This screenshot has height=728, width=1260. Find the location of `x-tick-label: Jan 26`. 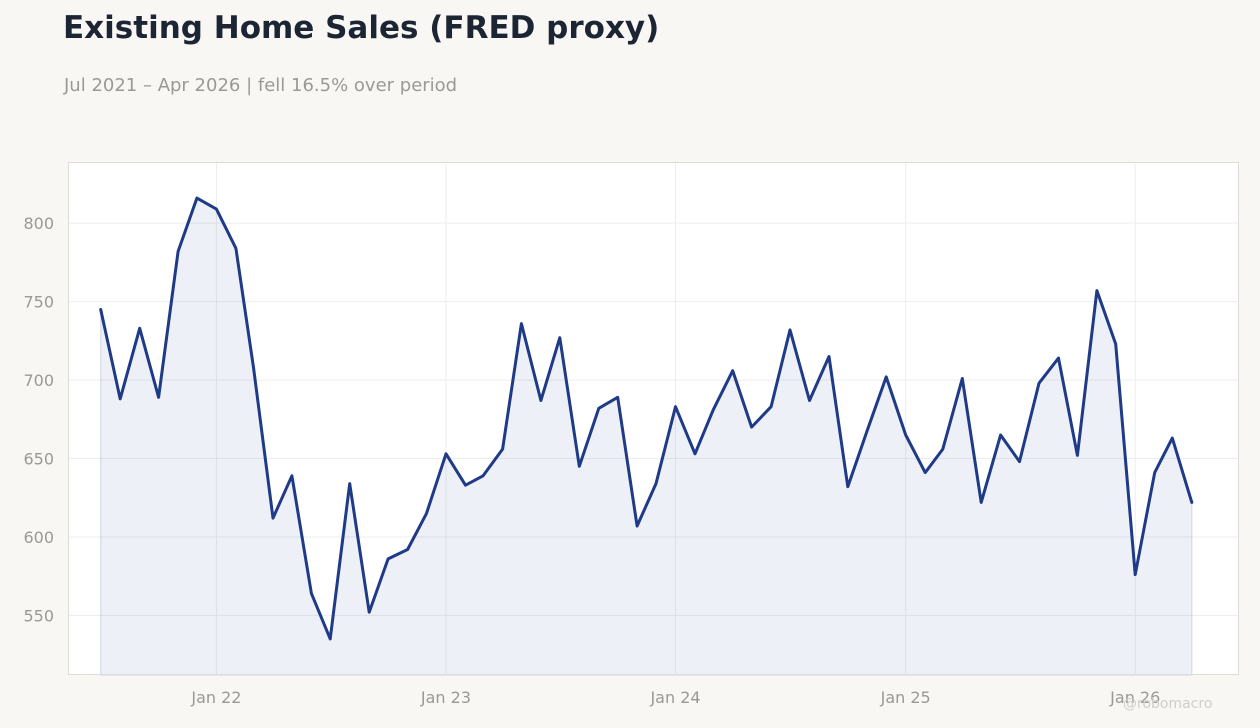

x-tick-label: Jan 26 is located at coordinates (1134, 697).